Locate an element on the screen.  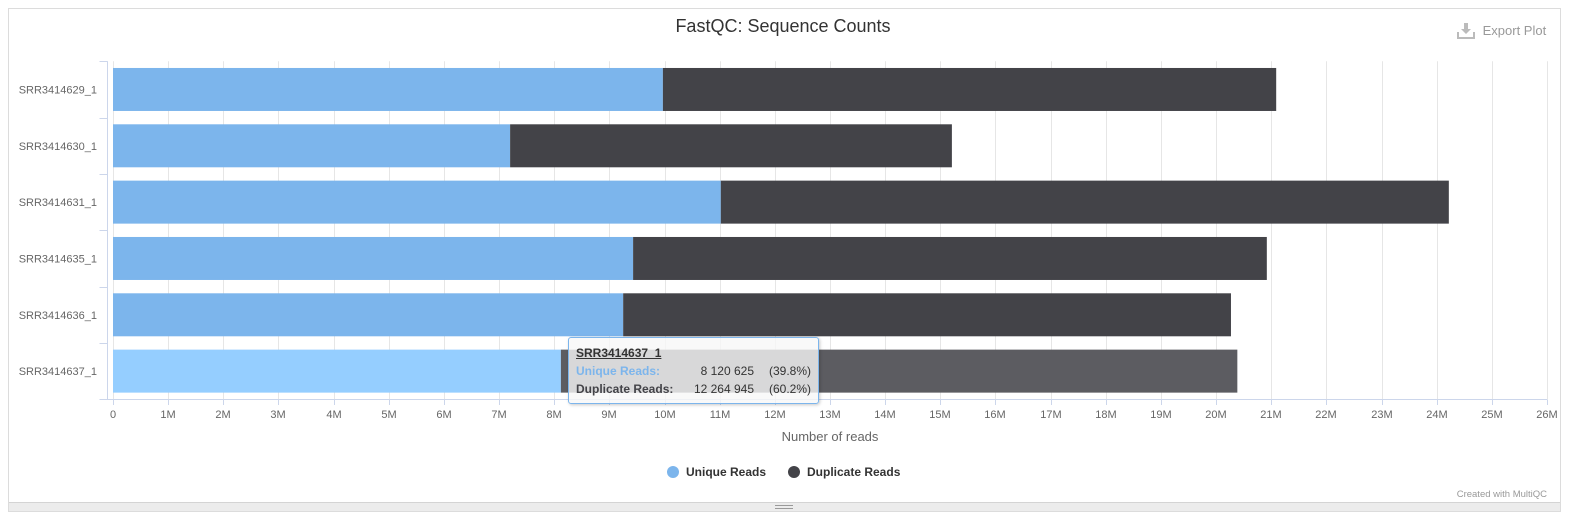
x-tick-label: 1M is located at coordinates (167, 415).